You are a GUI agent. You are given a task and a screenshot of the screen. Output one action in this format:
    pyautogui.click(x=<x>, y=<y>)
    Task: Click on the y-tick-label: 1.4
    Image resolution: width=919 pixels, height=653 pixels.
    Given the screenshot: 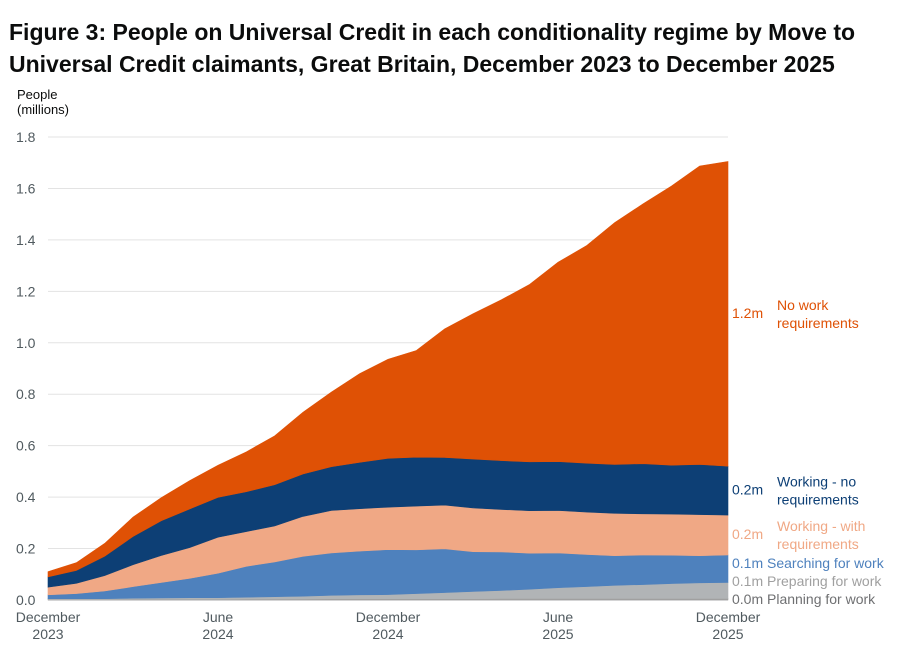 What is the action you would take?
    pyautogui.click(x=26, y=240)
    